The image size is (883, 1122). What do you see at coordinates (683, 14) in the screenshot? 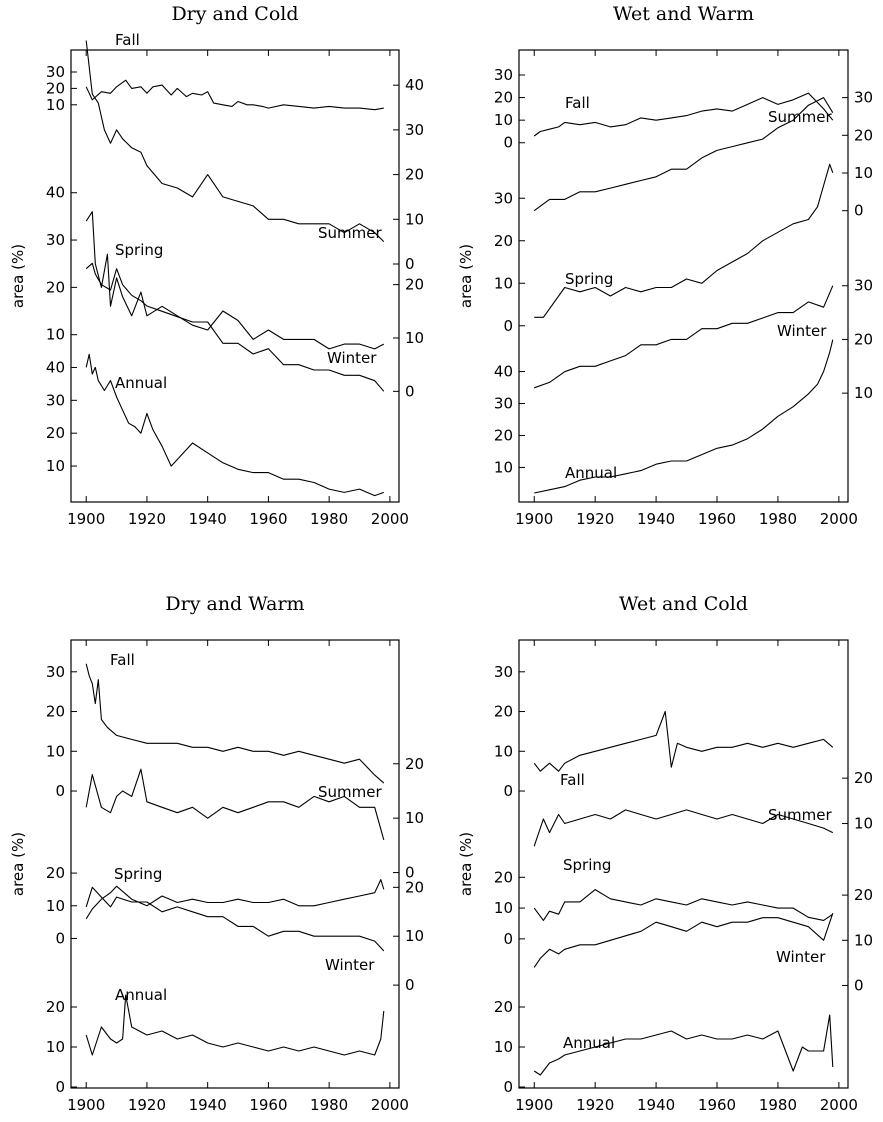
I see `panel-title: Wet and Warm` at bounding box center [683, 14].